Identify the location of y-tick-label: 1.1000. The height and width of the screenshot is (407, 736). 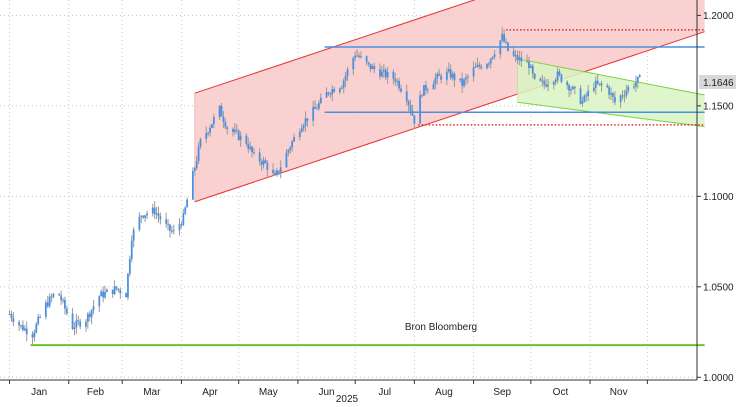
(718, 197).